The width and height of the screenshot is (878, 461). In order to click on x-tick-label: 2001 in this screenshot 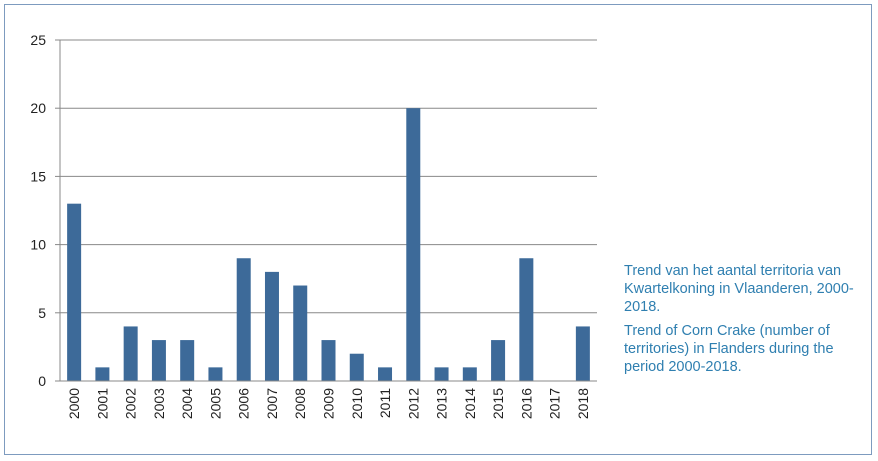, I will do `click(102, 403)`.